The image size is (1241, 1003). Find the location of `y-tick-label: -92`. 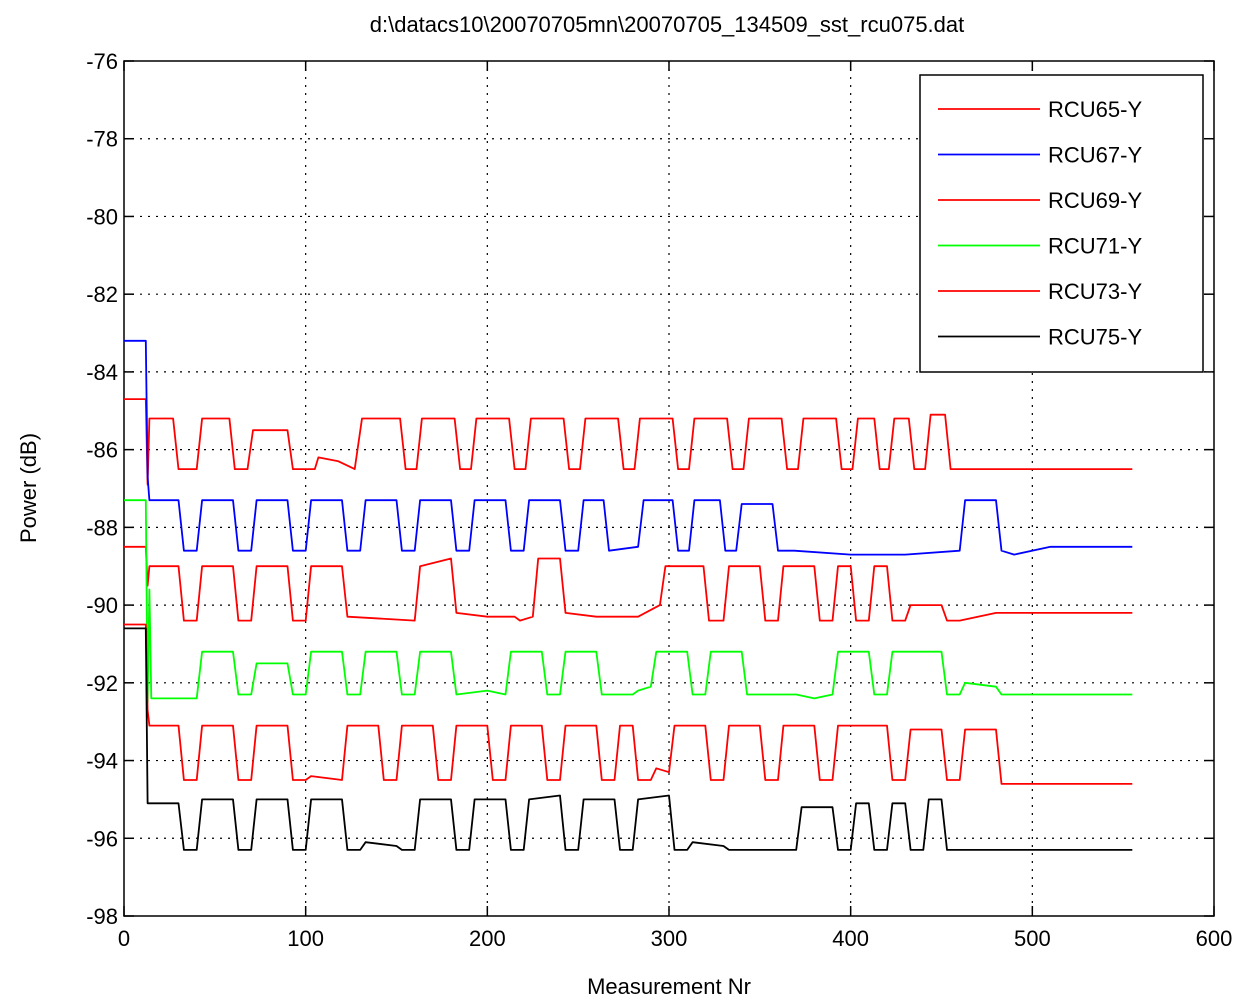

y-tick-label: -92 is located at coordinates (102, 683).